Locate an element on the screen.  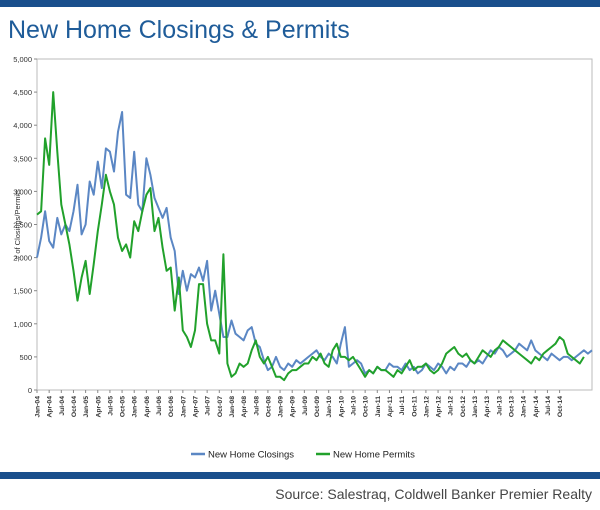
legend-label-permits: New Home Permits is located at coordinates (374, 455).